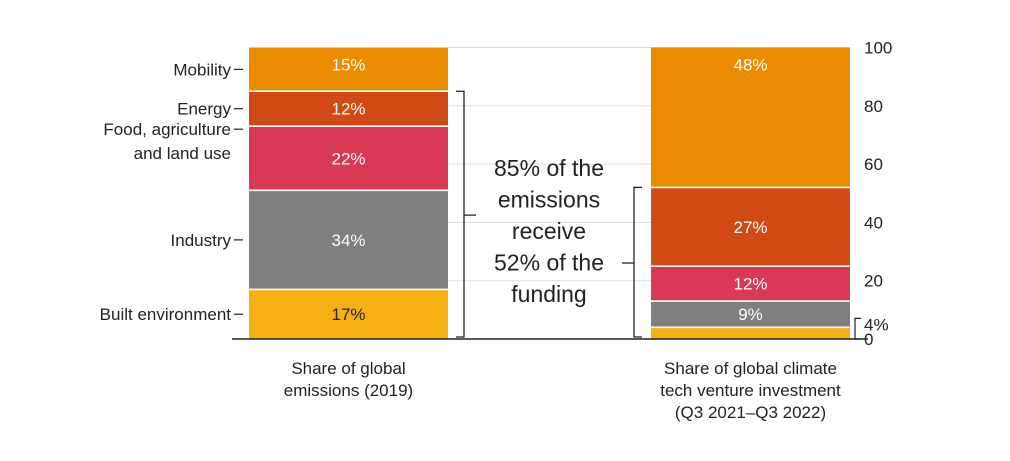 This screenshot has height=461, width=1010. Describe the element at coordinates (166, 314) in the screenshot. I see `category-label: Built environment` at that location.